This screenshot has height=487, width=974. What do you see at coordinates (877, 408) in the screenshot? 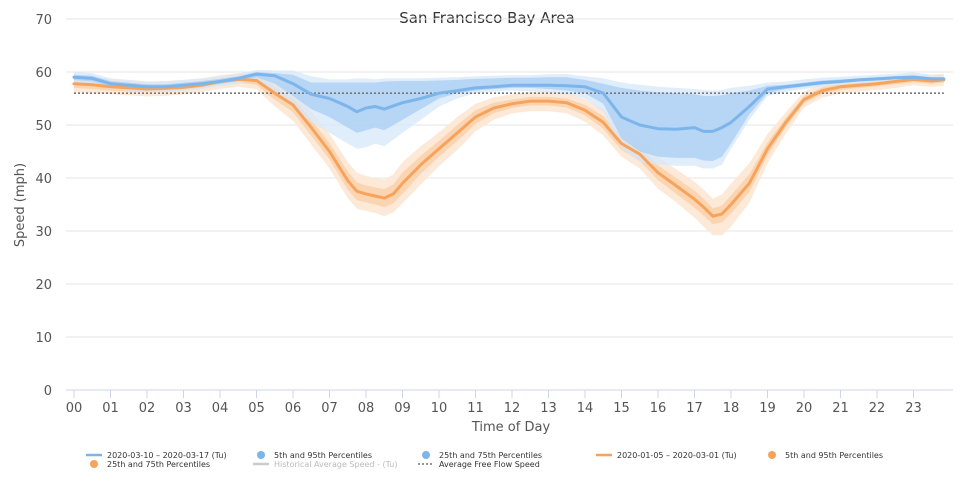
I see `x-tick-label: 22` at bounding box center [877, 408].